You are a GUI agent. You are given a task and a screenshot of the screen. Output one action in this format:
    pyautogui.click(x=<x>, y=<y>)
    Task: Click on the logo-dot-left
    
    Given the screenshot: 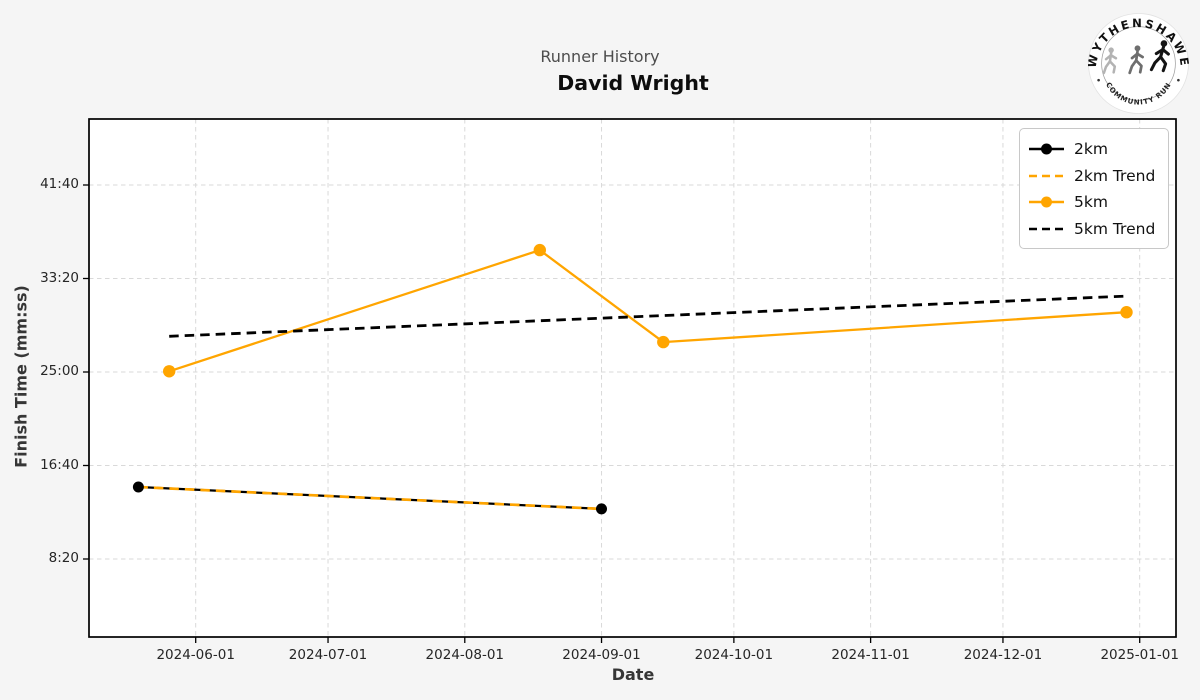 What is the action you would take?
    pyautogui.click(x=1098, y=80)
    